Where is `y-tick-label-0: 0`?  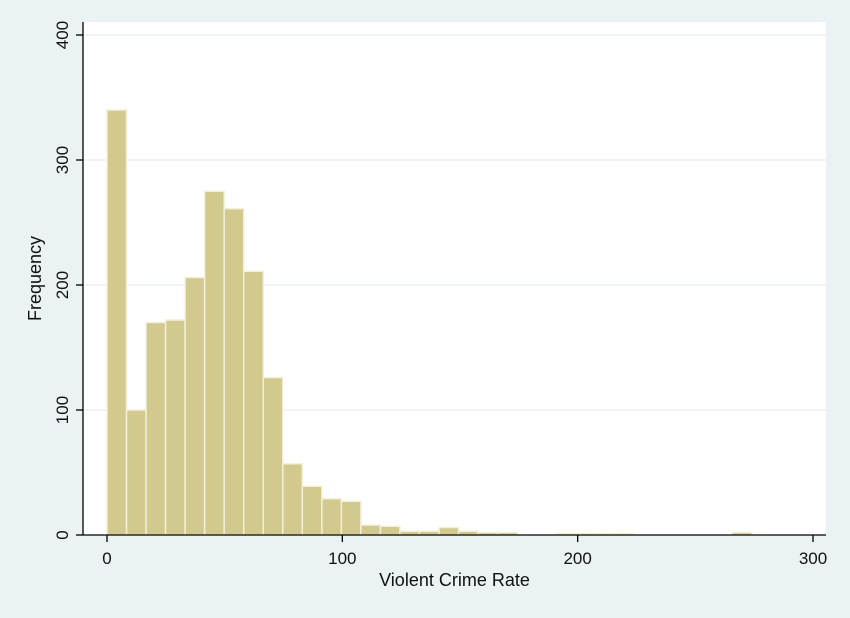
y-tick-label-0: 0 is located at coordinates (62, 534).